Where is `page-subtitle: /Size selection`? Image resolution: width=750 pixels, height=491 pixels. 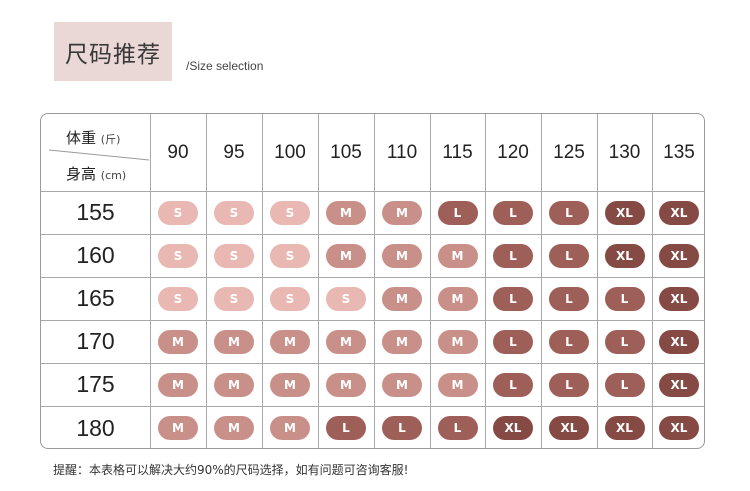
page-subtitle: /Size selection is located at coordinates (225, 66).